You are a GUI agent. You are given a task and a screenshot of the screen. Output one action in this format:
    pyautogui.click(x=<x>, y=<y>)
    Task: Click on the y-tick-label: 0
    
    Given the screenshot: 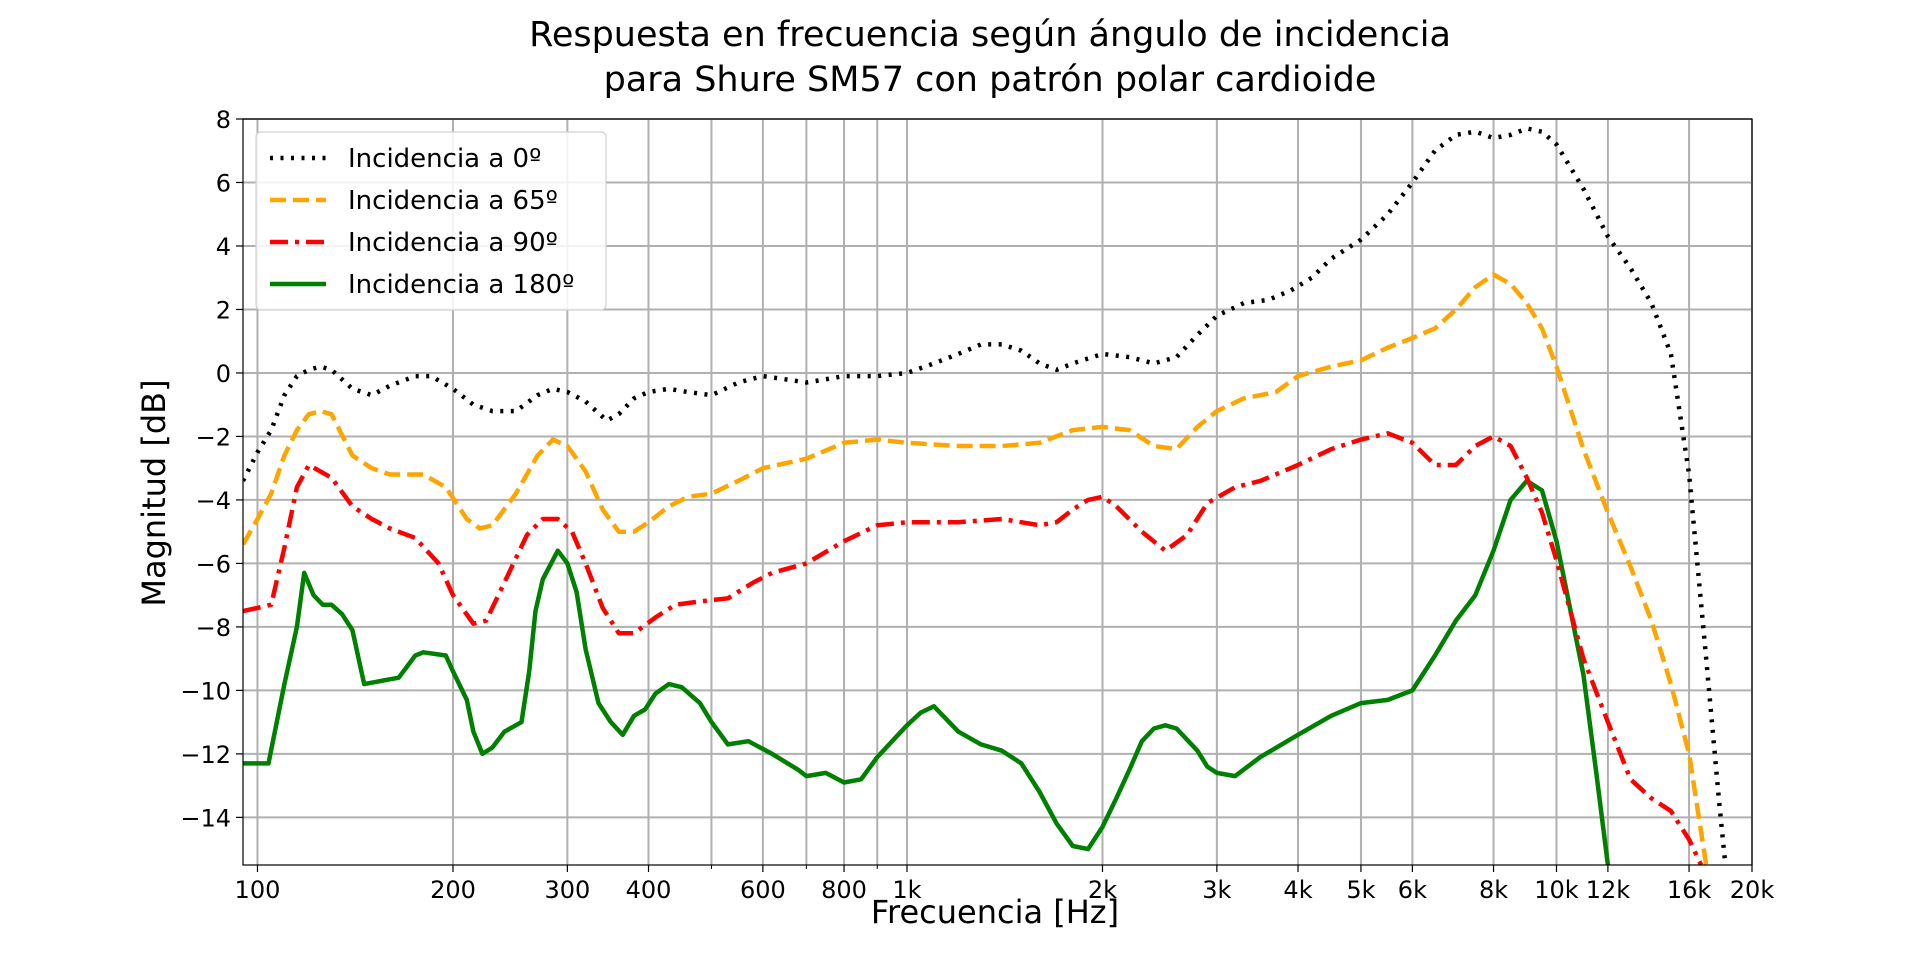 What is the action you would take?
    pyautogui.click(x=223, y=374)
    